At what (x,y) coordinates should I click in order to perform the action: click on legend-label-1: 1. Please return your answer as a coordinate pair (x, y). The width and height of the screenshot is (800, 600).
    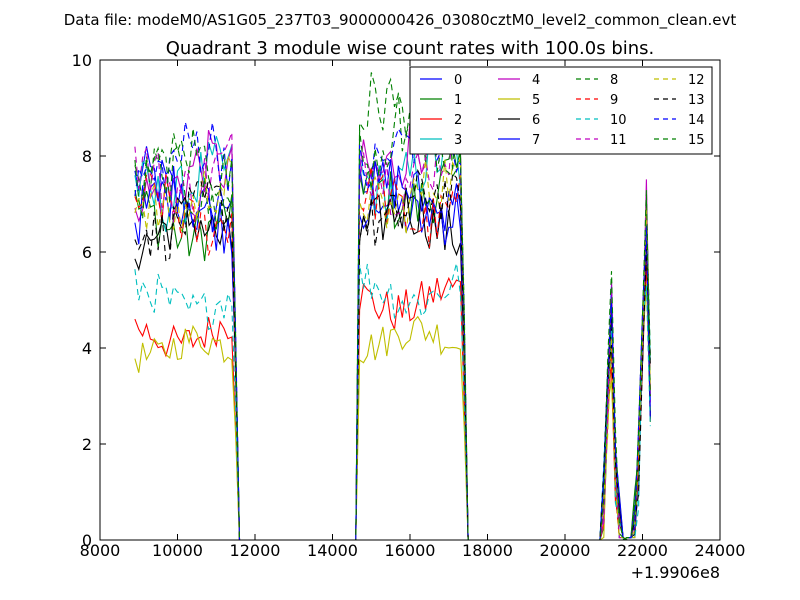
    Looking at the image, I should click on (458, 100).